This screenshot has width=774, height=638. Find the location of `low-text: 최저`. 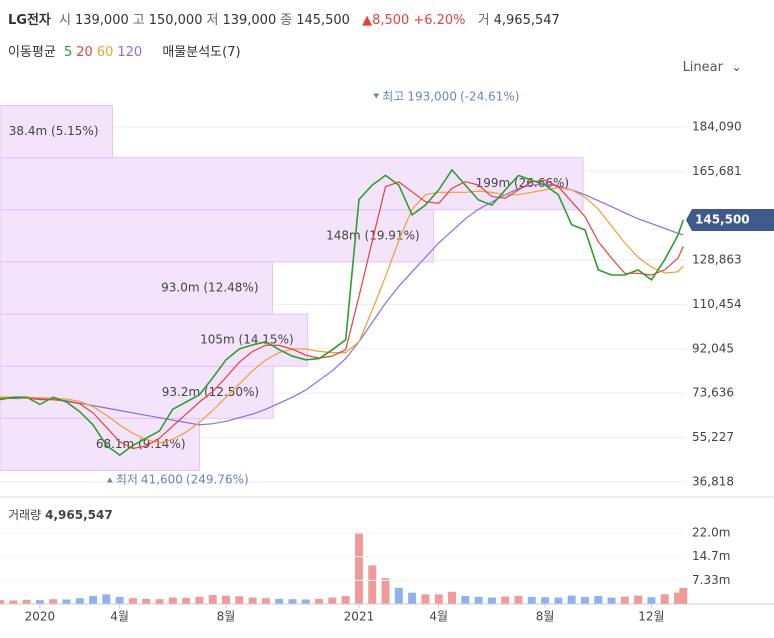

low-text: 최저 is located at coordinates (127, 479).